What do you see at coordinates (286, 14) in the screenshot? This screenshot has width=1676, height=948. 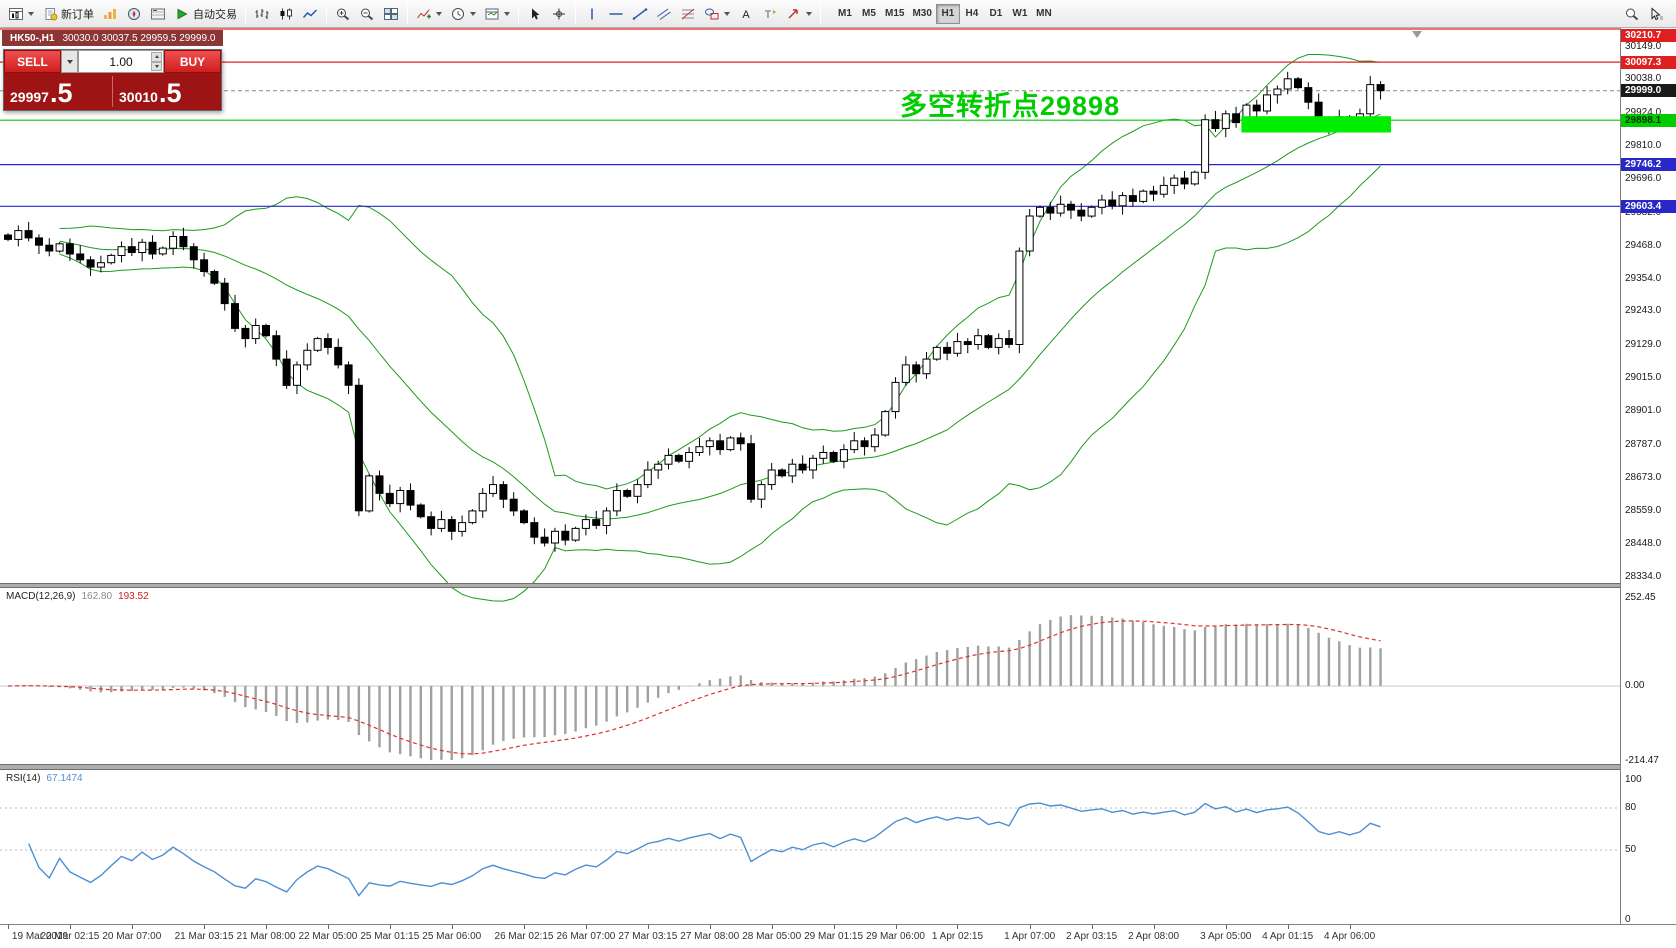 I see `candlestick-chart-button` at bounding box center [286, 14].